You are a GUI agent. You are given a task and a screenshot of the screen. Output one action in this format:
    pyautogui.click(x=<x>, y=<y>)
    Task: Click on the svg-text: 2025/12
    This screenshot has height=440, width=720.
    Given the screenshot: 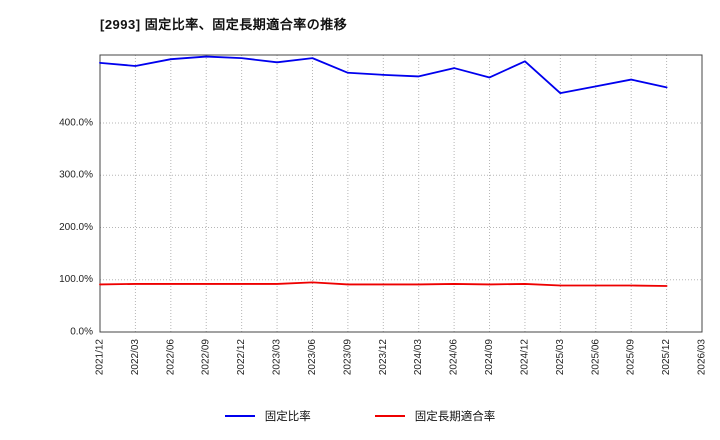 What is the action you would take?
    pyautogui.click(x=666, y=357)
    